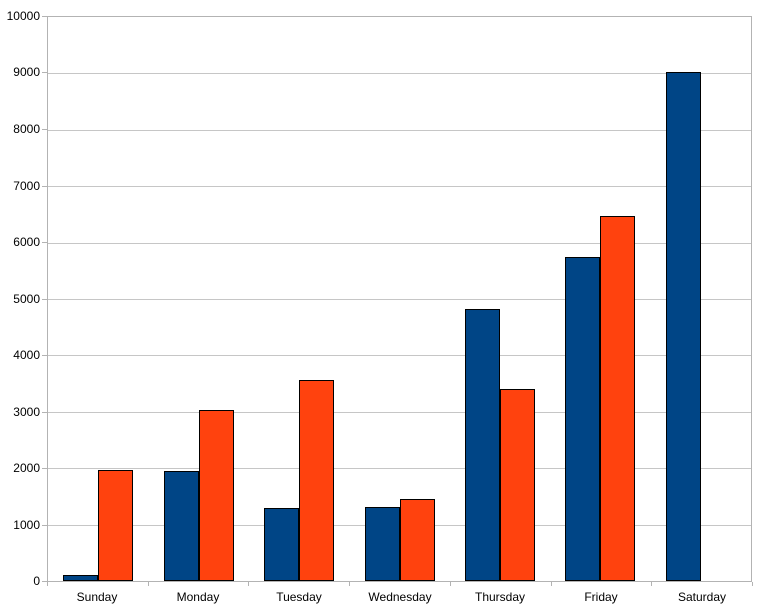 The height and width of the screenshot is (613, 763). What do you see at coordinates (417, 540) in the screenshot?
I see `bar-series-2-wednesday` at bounding box center [417, 540].